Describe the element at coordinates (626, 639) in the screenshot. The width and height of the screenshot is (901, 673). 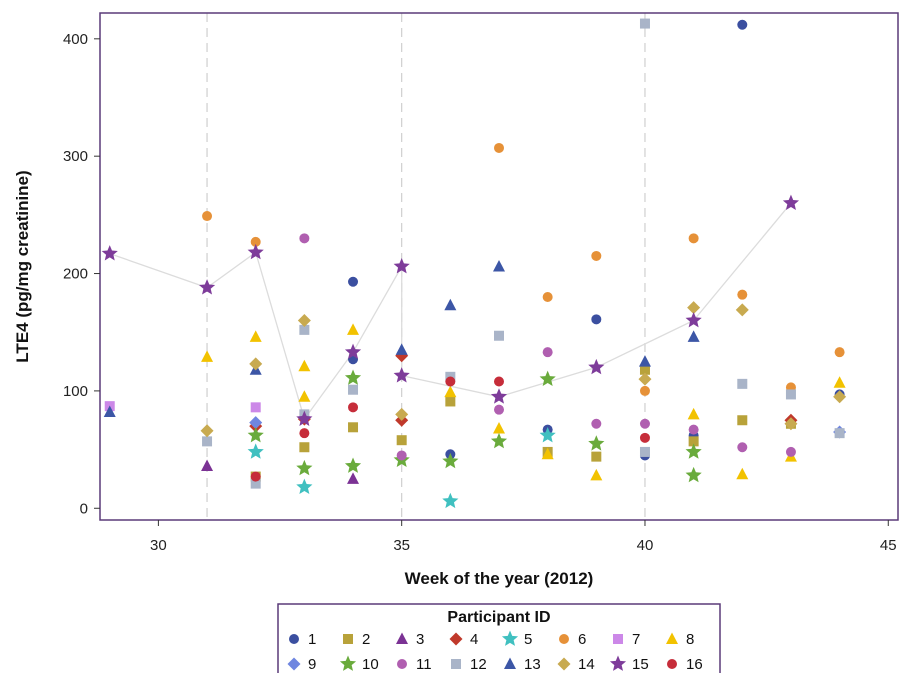
I see `legend-entry-7: 7` at that location.